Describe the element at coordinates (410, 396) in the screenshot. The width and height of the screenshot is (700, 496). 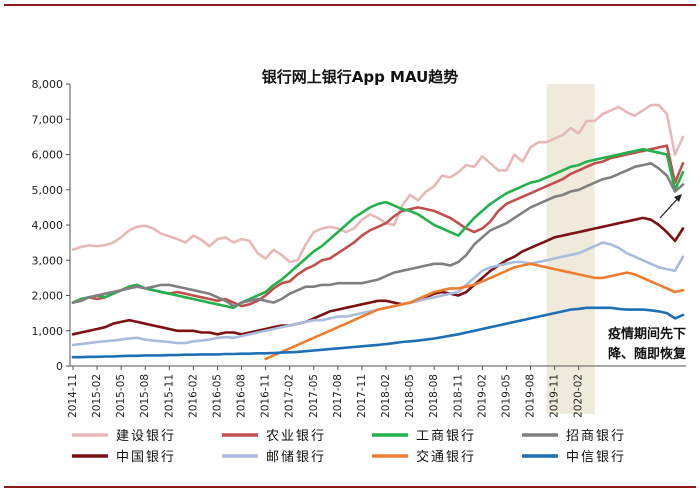
I see `x-tick-label: 2018-05` at that location.